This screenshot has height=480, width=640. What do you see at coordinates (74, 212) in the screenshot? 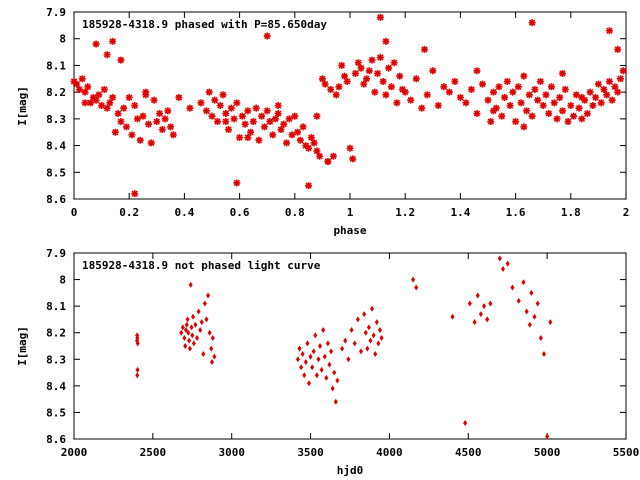
I see `x-tick-label: 0` at bounding box center [74, 212].